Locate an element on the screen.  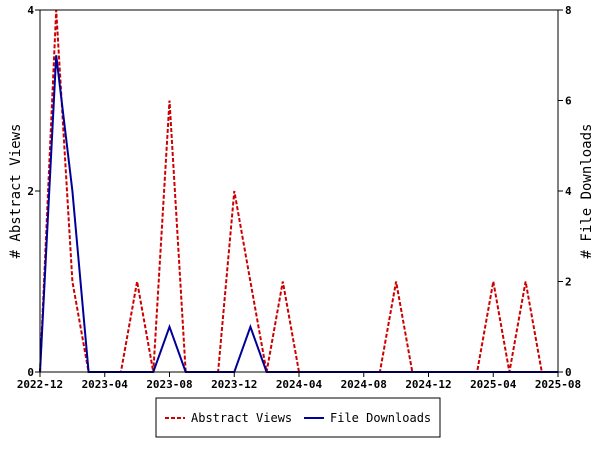
y-left-tick-label: 4 is located at coordinates (30, 10).